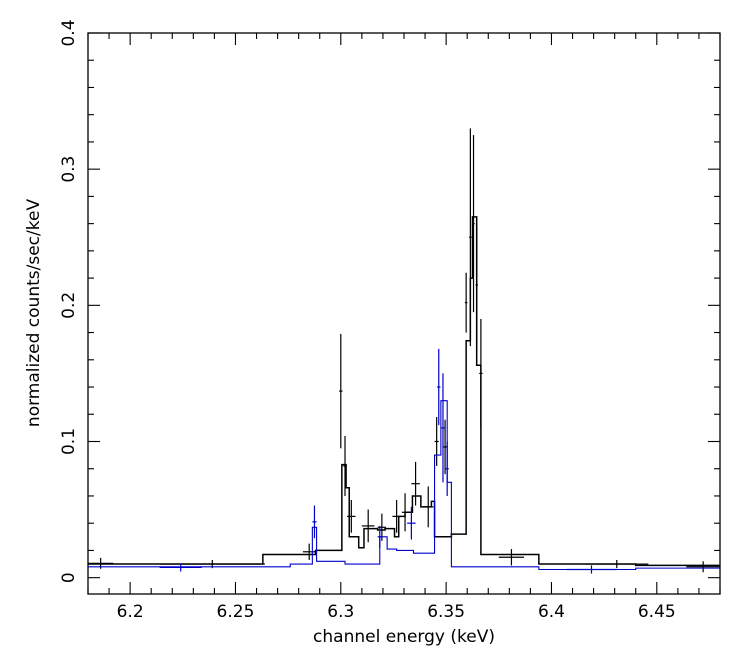 This screenshot has width=750, height=660. What do you see at coordinates (69, 577) in the screenshot?
I see `y-tick-label: 0` at bounding box center [69, 577].